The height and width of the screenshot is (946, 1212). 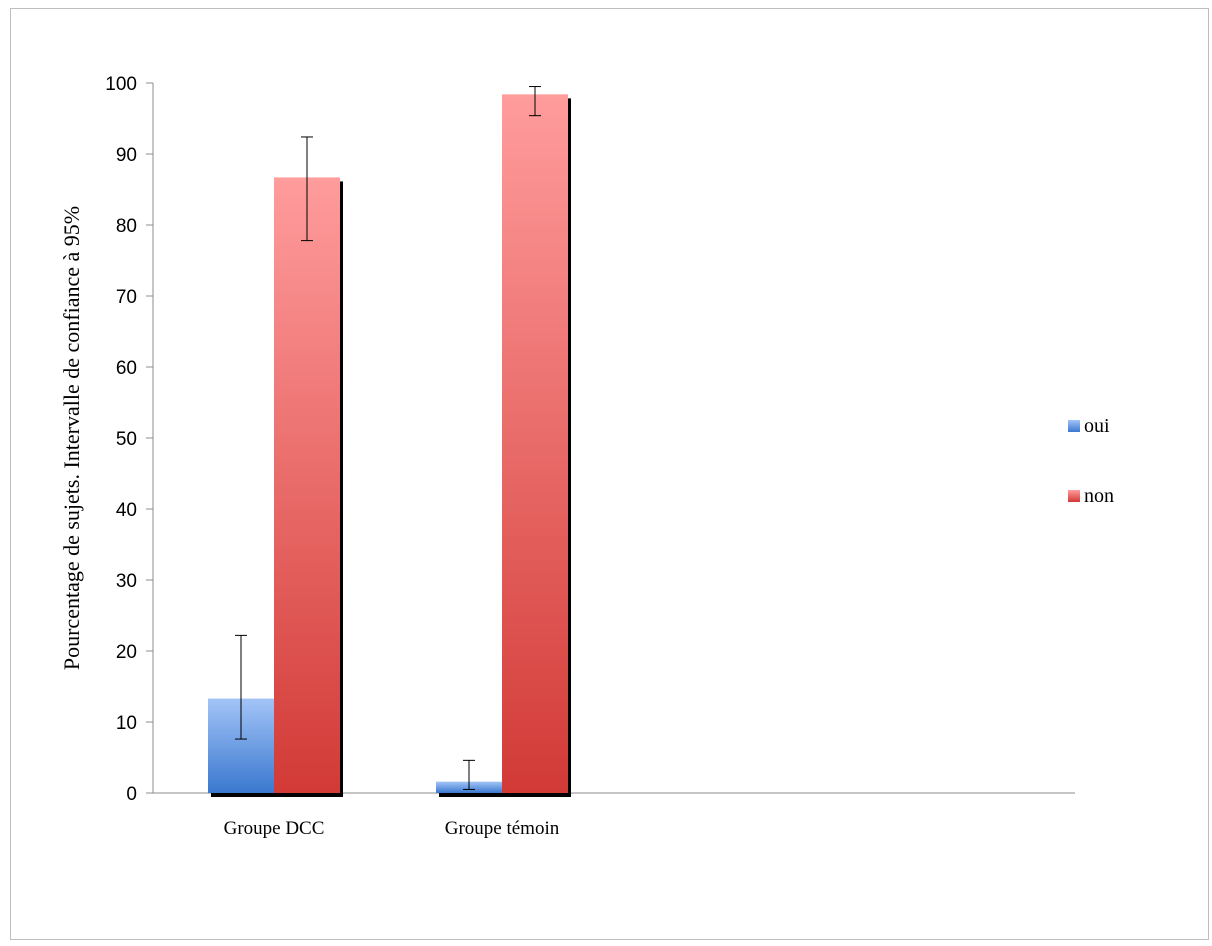 What do you see at coordinates (1091, 461) in the screenshot?
I see `legend: oui non` at bounding box center [1091, 461].